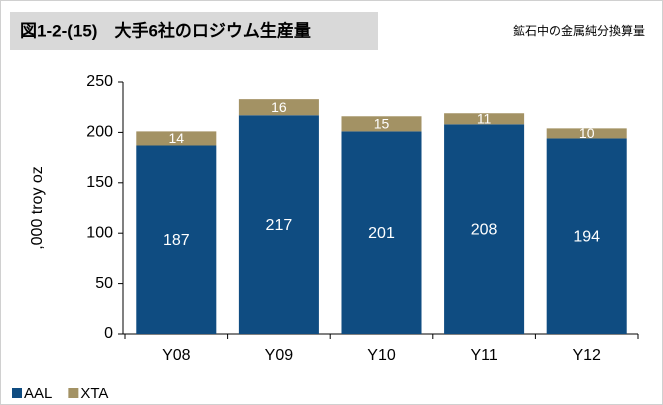  I want to click on data-label: 10, so click(587, 133).